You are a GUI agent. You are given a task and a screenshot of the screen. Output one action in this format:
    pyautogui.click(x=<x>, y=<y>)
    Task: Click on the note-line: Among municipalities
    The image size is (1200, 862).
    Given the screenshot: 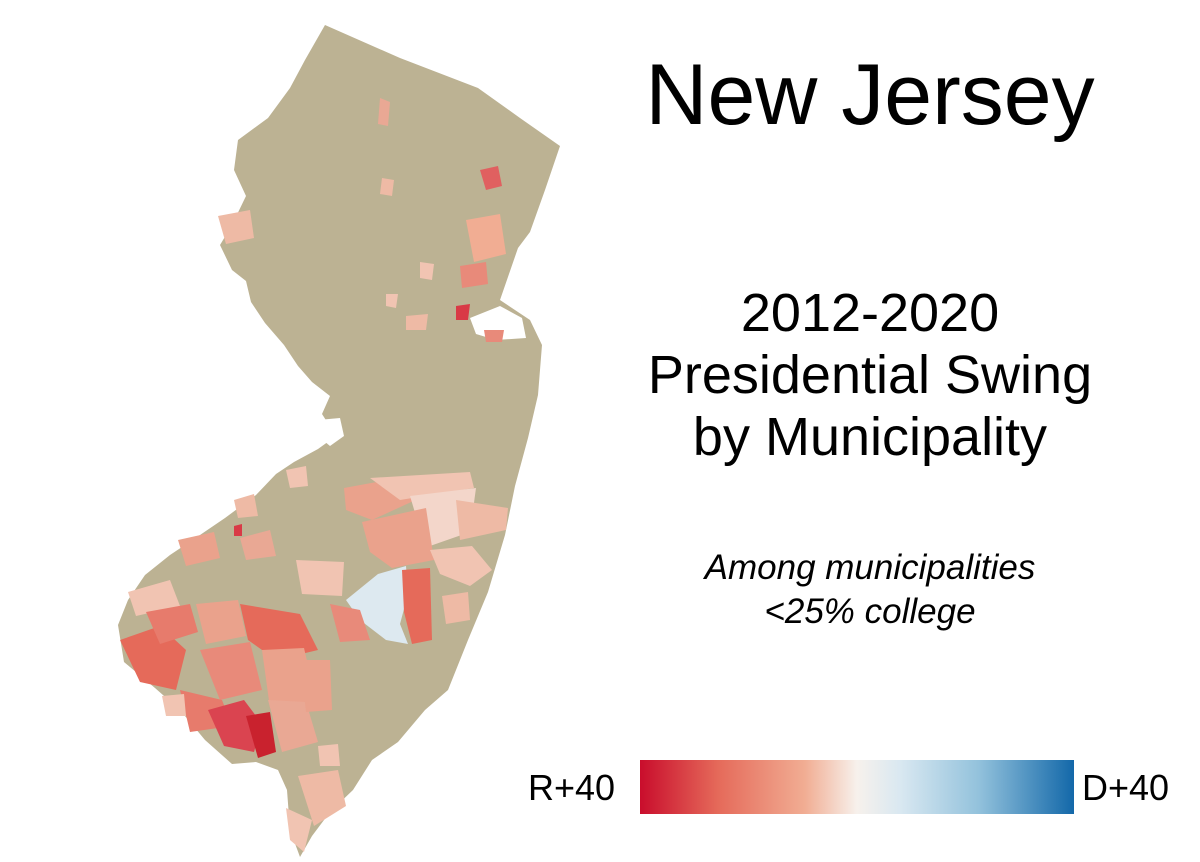 What is the action you would take?
    pyautogui.click(x=870, y=567)
    